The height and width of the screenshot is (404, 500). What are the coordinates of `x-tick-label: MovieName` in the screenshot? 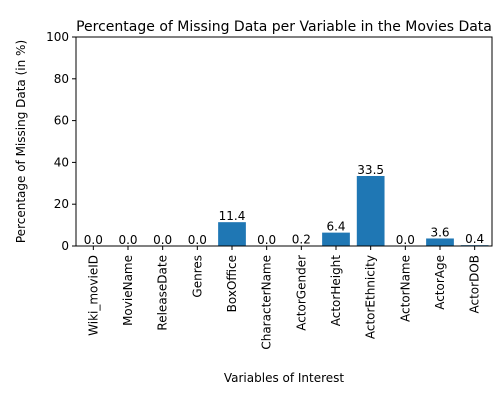 It's located at (128, 290).